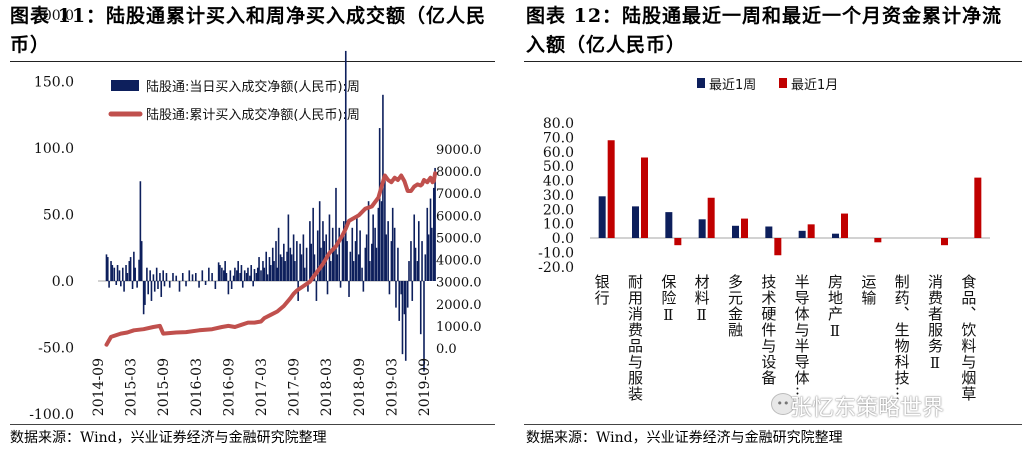 Image resolution: width=1031 pixels, height=452 pixels. I want to click on cumulative-line, so click(271, 259).